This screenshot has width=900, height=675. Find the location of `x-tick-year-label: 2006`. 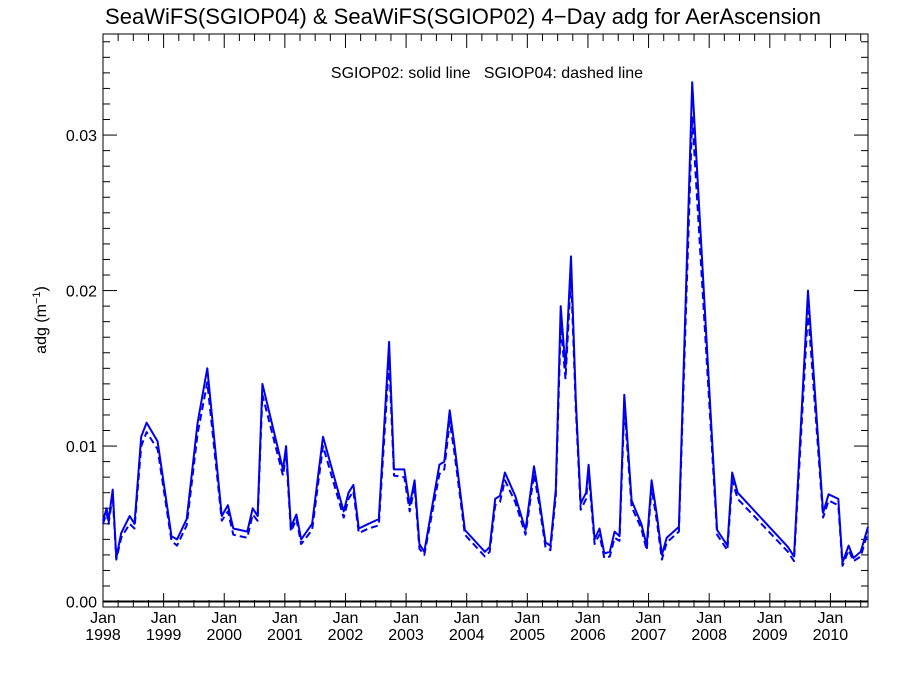

x-tick-year-label: 2006 is located at coordinates (588, 635).